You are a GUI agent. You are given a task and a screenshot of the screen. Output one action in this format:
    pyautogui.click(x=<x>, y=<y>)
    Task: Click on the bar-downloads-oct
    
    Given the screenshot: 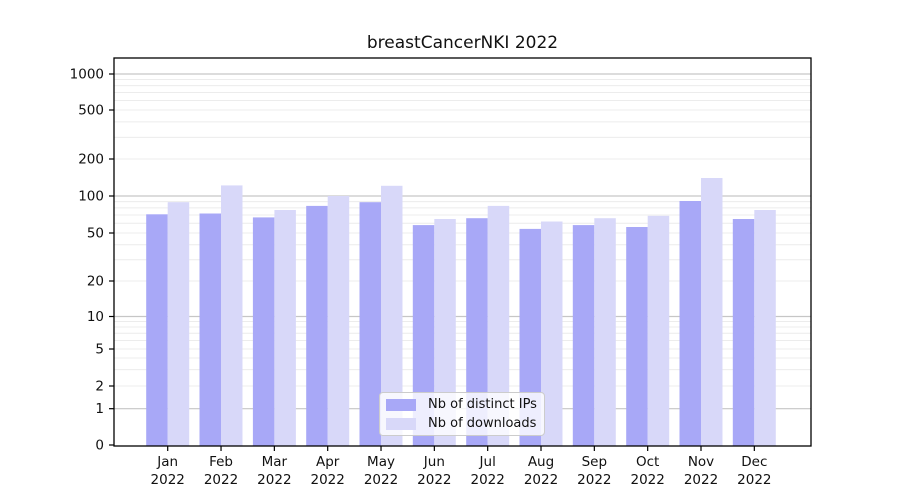 What is the action you would take?
    pyautogui.click(x=658, y=330)
    